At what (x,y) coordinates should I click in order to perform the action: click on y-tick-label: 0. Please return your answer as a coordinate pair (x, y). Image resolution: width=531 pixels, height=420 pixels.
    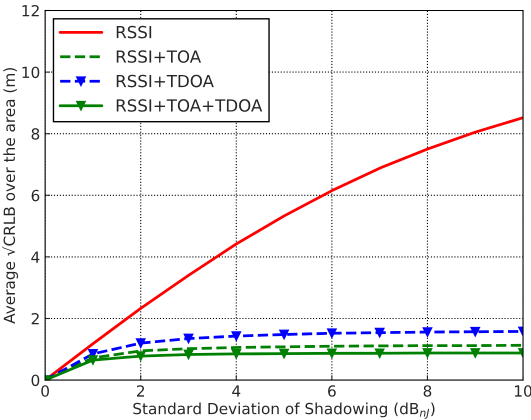
    Looking at the image, I should click on (36, 380).